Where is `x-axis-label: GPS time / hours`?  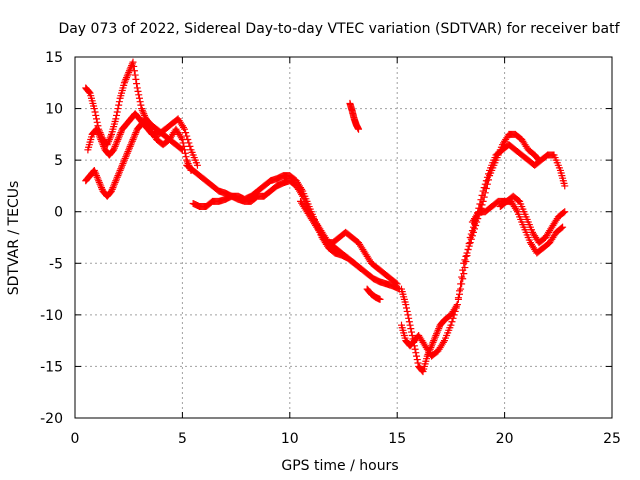 x-axis-label: GPS time / hours is located at coordinates (339, 466).